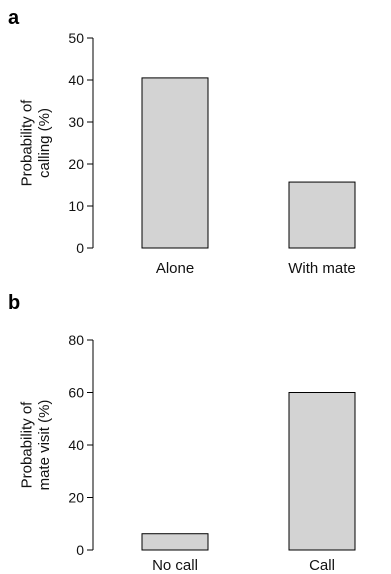 Image resolution: width=391 pixels, height=574 pixels. I want to click on x-category-label: Call, so click(322, 565).